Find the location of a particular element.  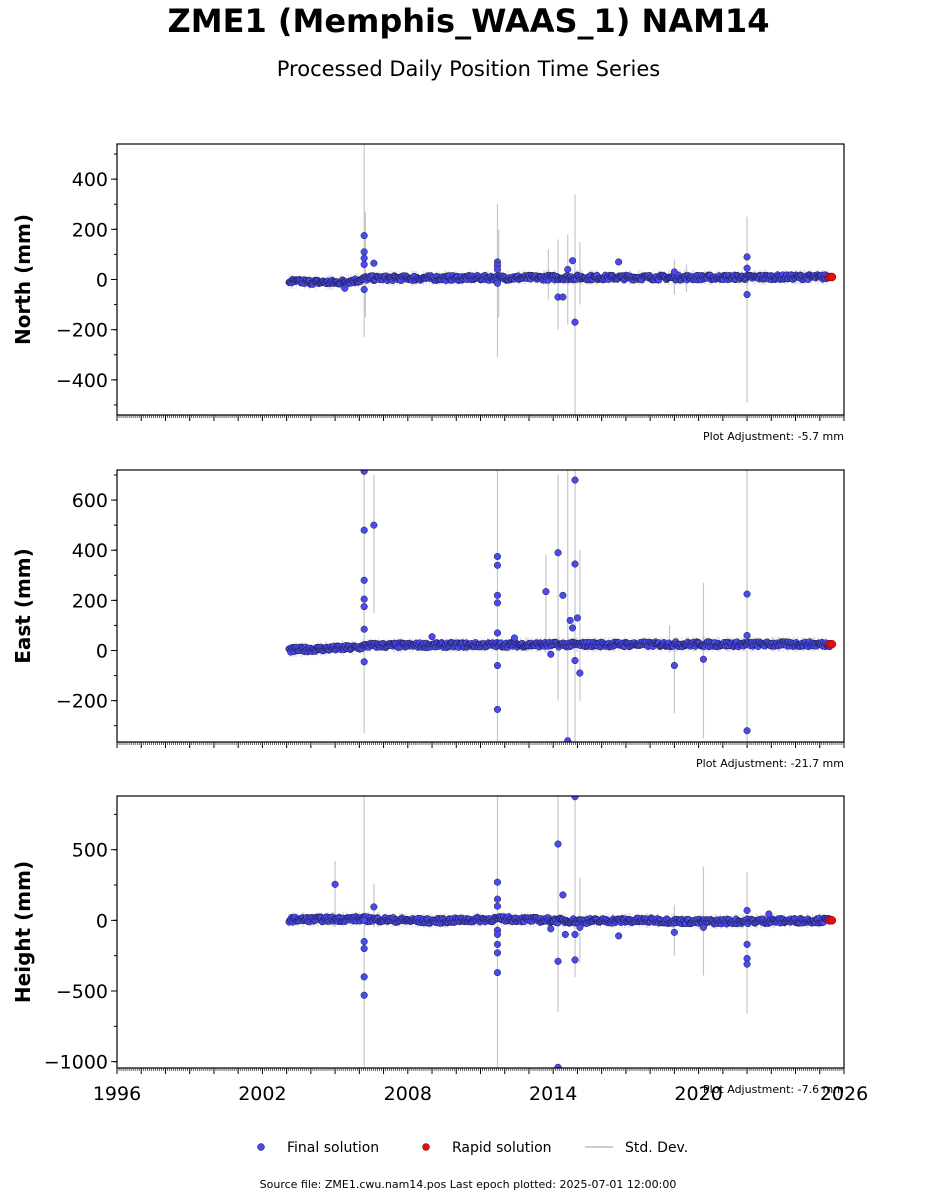

y-tick-label: −1000 is located at coordinates (76, 1063).